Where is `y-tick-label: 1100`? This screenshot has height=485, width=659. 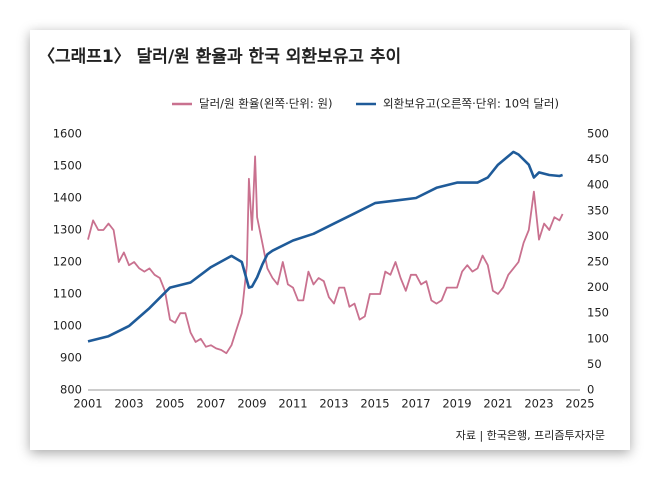 y-tick-label: 1100 is located at coordinates (67, 294).